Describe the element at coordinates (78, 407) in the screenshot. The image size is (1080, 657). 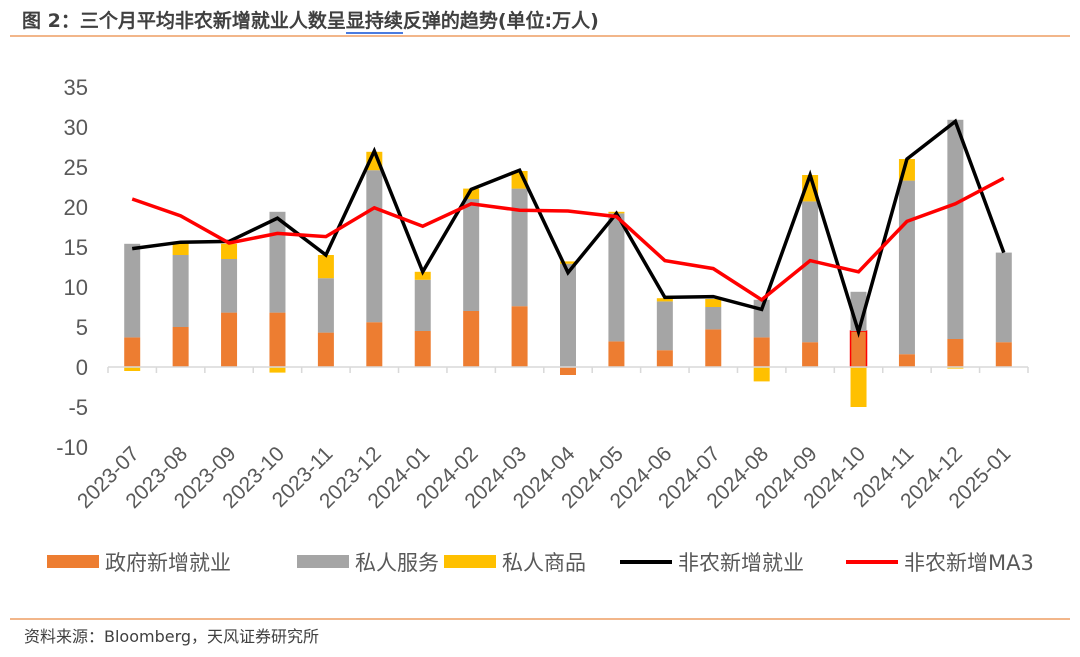
I see `y-tick-label: -5` at that location.